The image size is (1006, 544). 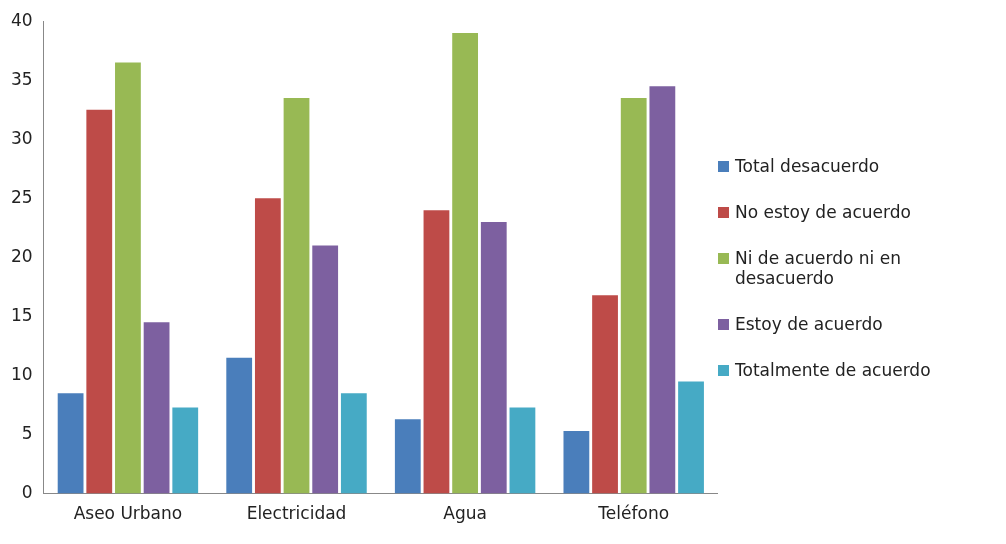 I want to click on y-tick-label: 35, so click(x=21, y=78).